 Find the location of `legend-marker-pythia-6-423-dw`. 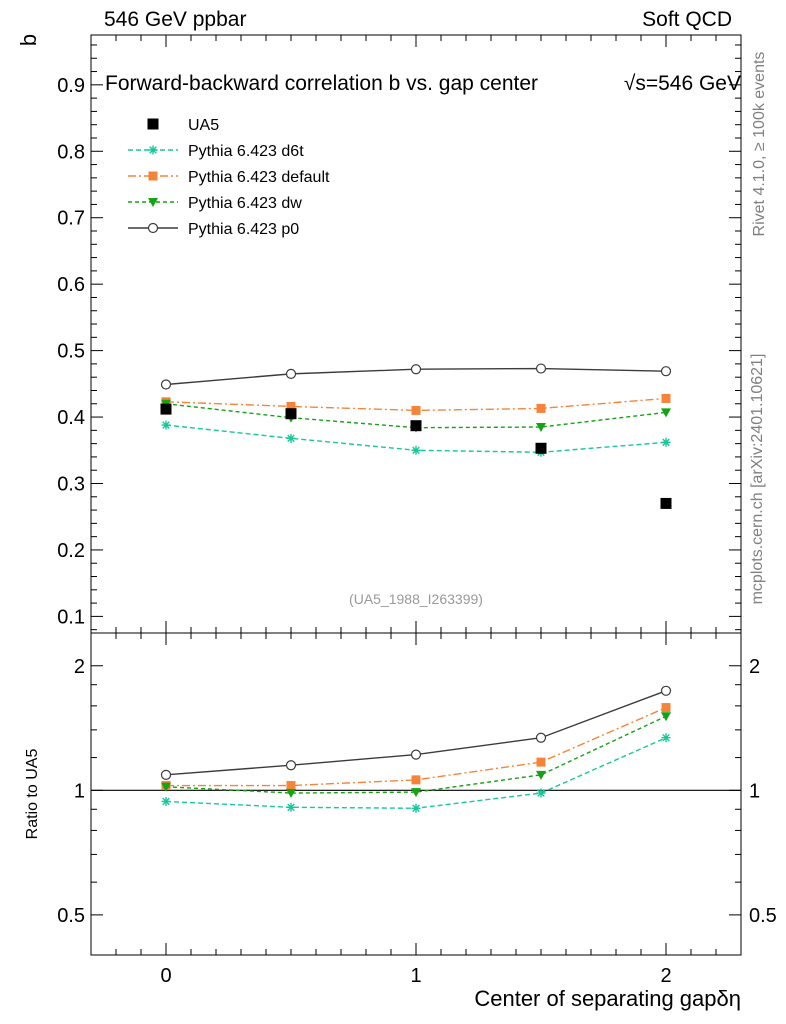

legend-marker-pythia-6-423-dw is located at coordinates (153, 202).